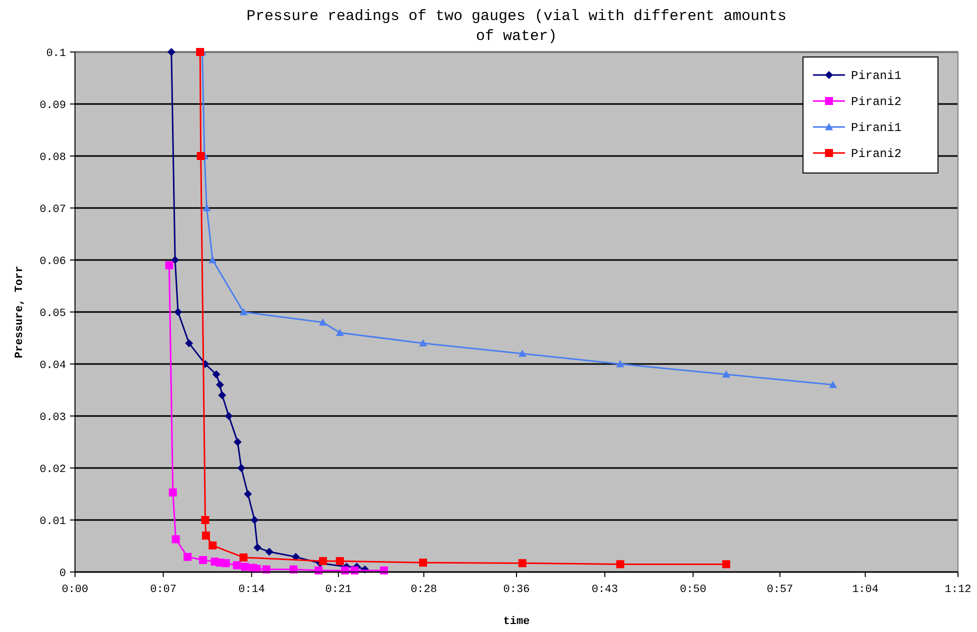 The width and height of the screenshot is (977, 632). What do you see at coordinates (163, 590) in the screenshot?
I see `x-tick-label: 0:07` at bounding box center [163, 590].